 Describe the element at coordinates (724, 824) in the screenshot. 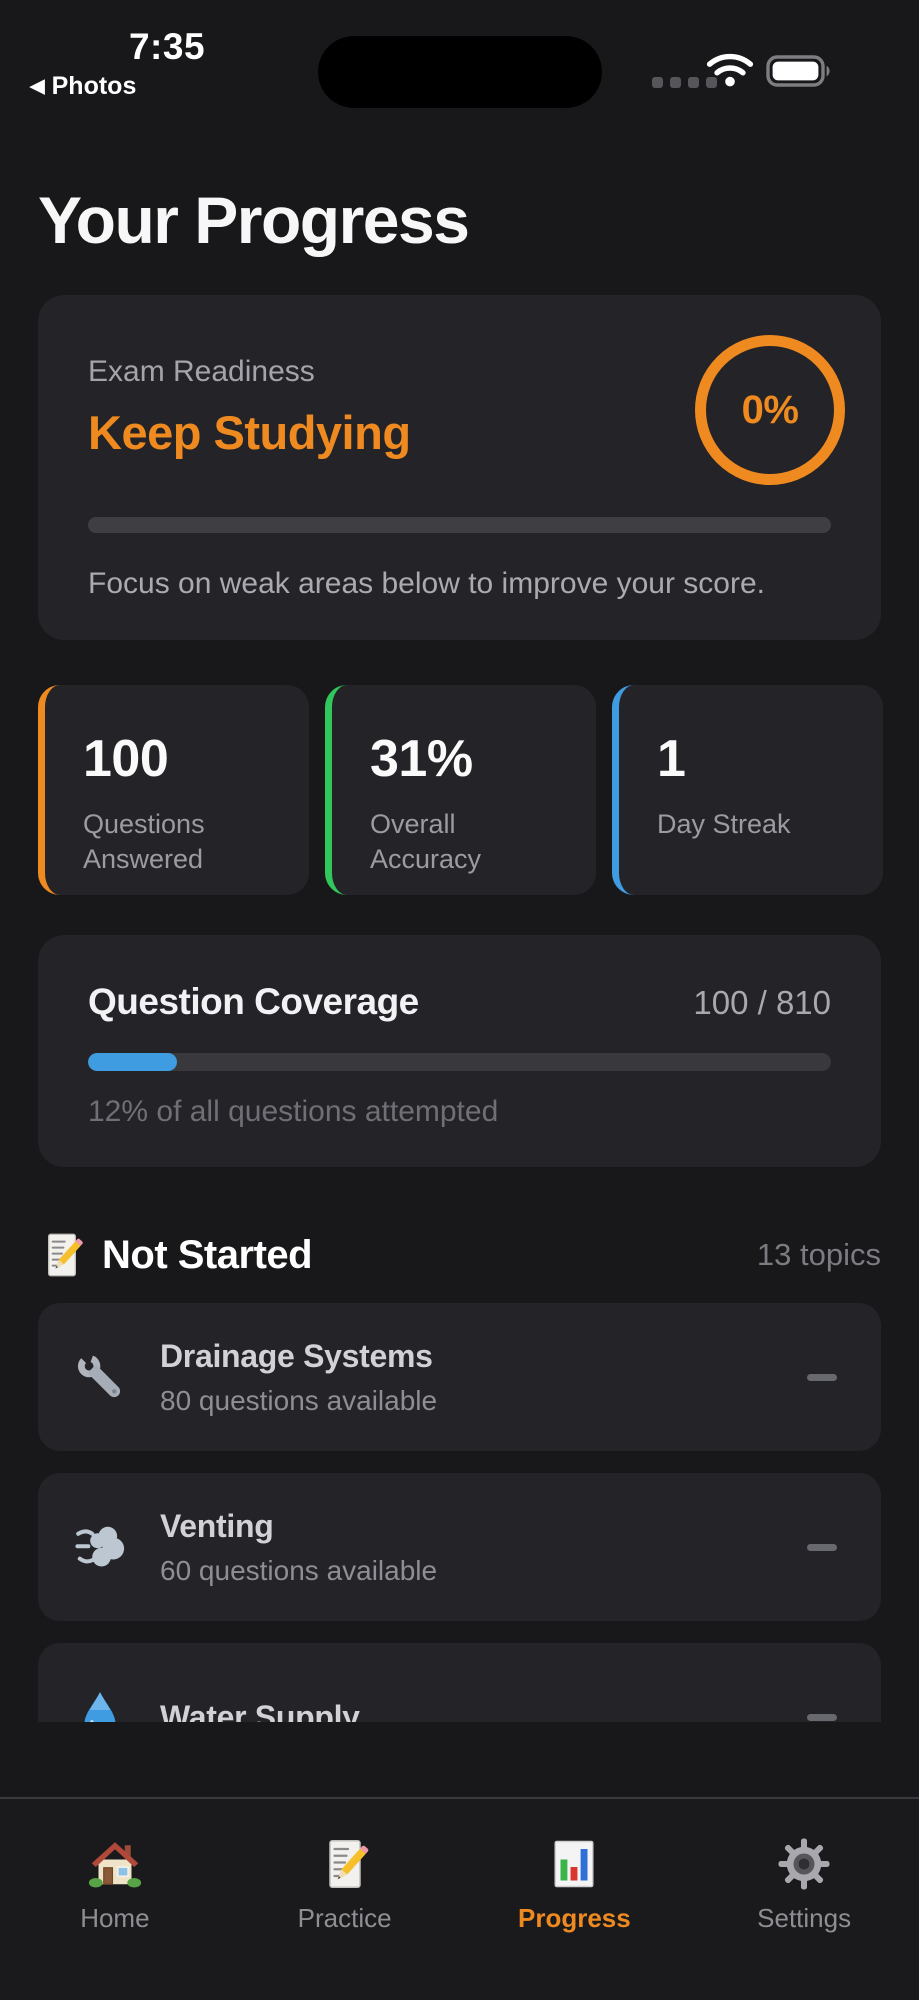

I see `stat-label: Day Streak` at that location.